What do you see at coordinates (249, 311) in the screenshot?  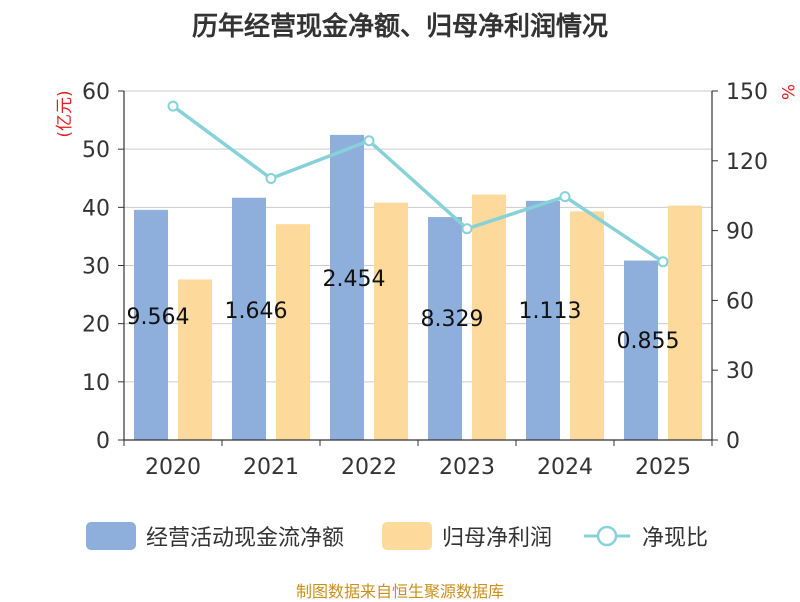 I see `data-label-cash-flow: 41.646` at bounding box center [249, 311].